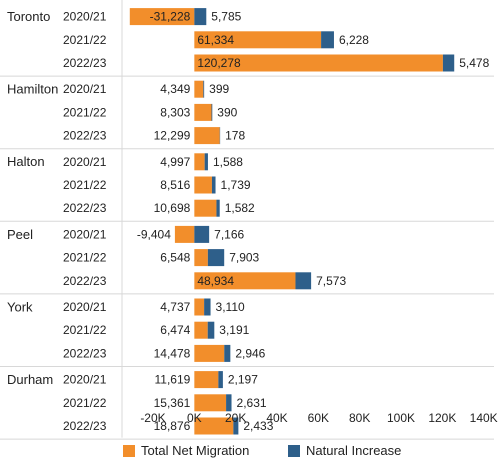 The width and height of the screenshot is (500, 472). Describe the element at coordinates (175, 330) in the screenshot. I see `net-migration-value-label: 6,474` at that location.